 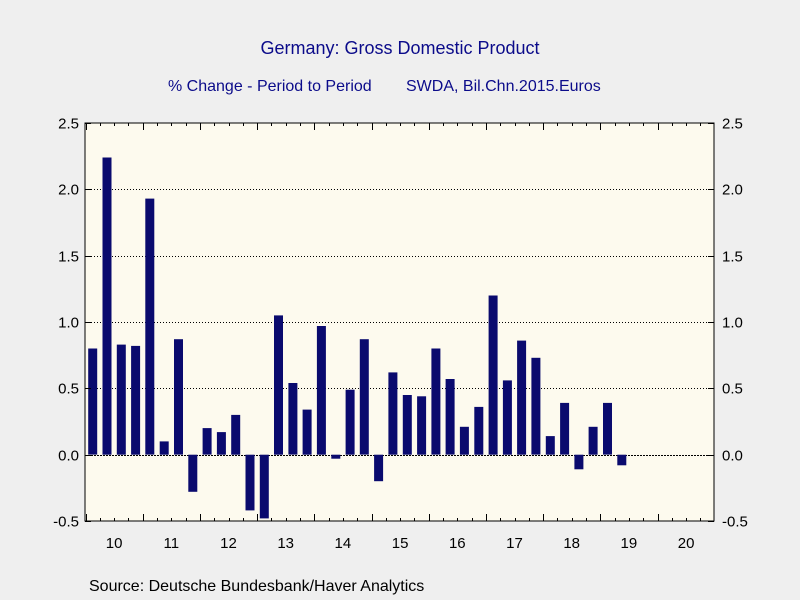 What do you see at coordinates (629, 543) in the screenshot?
I see `x-tick-label: 19` at bounding box center [629, 543].